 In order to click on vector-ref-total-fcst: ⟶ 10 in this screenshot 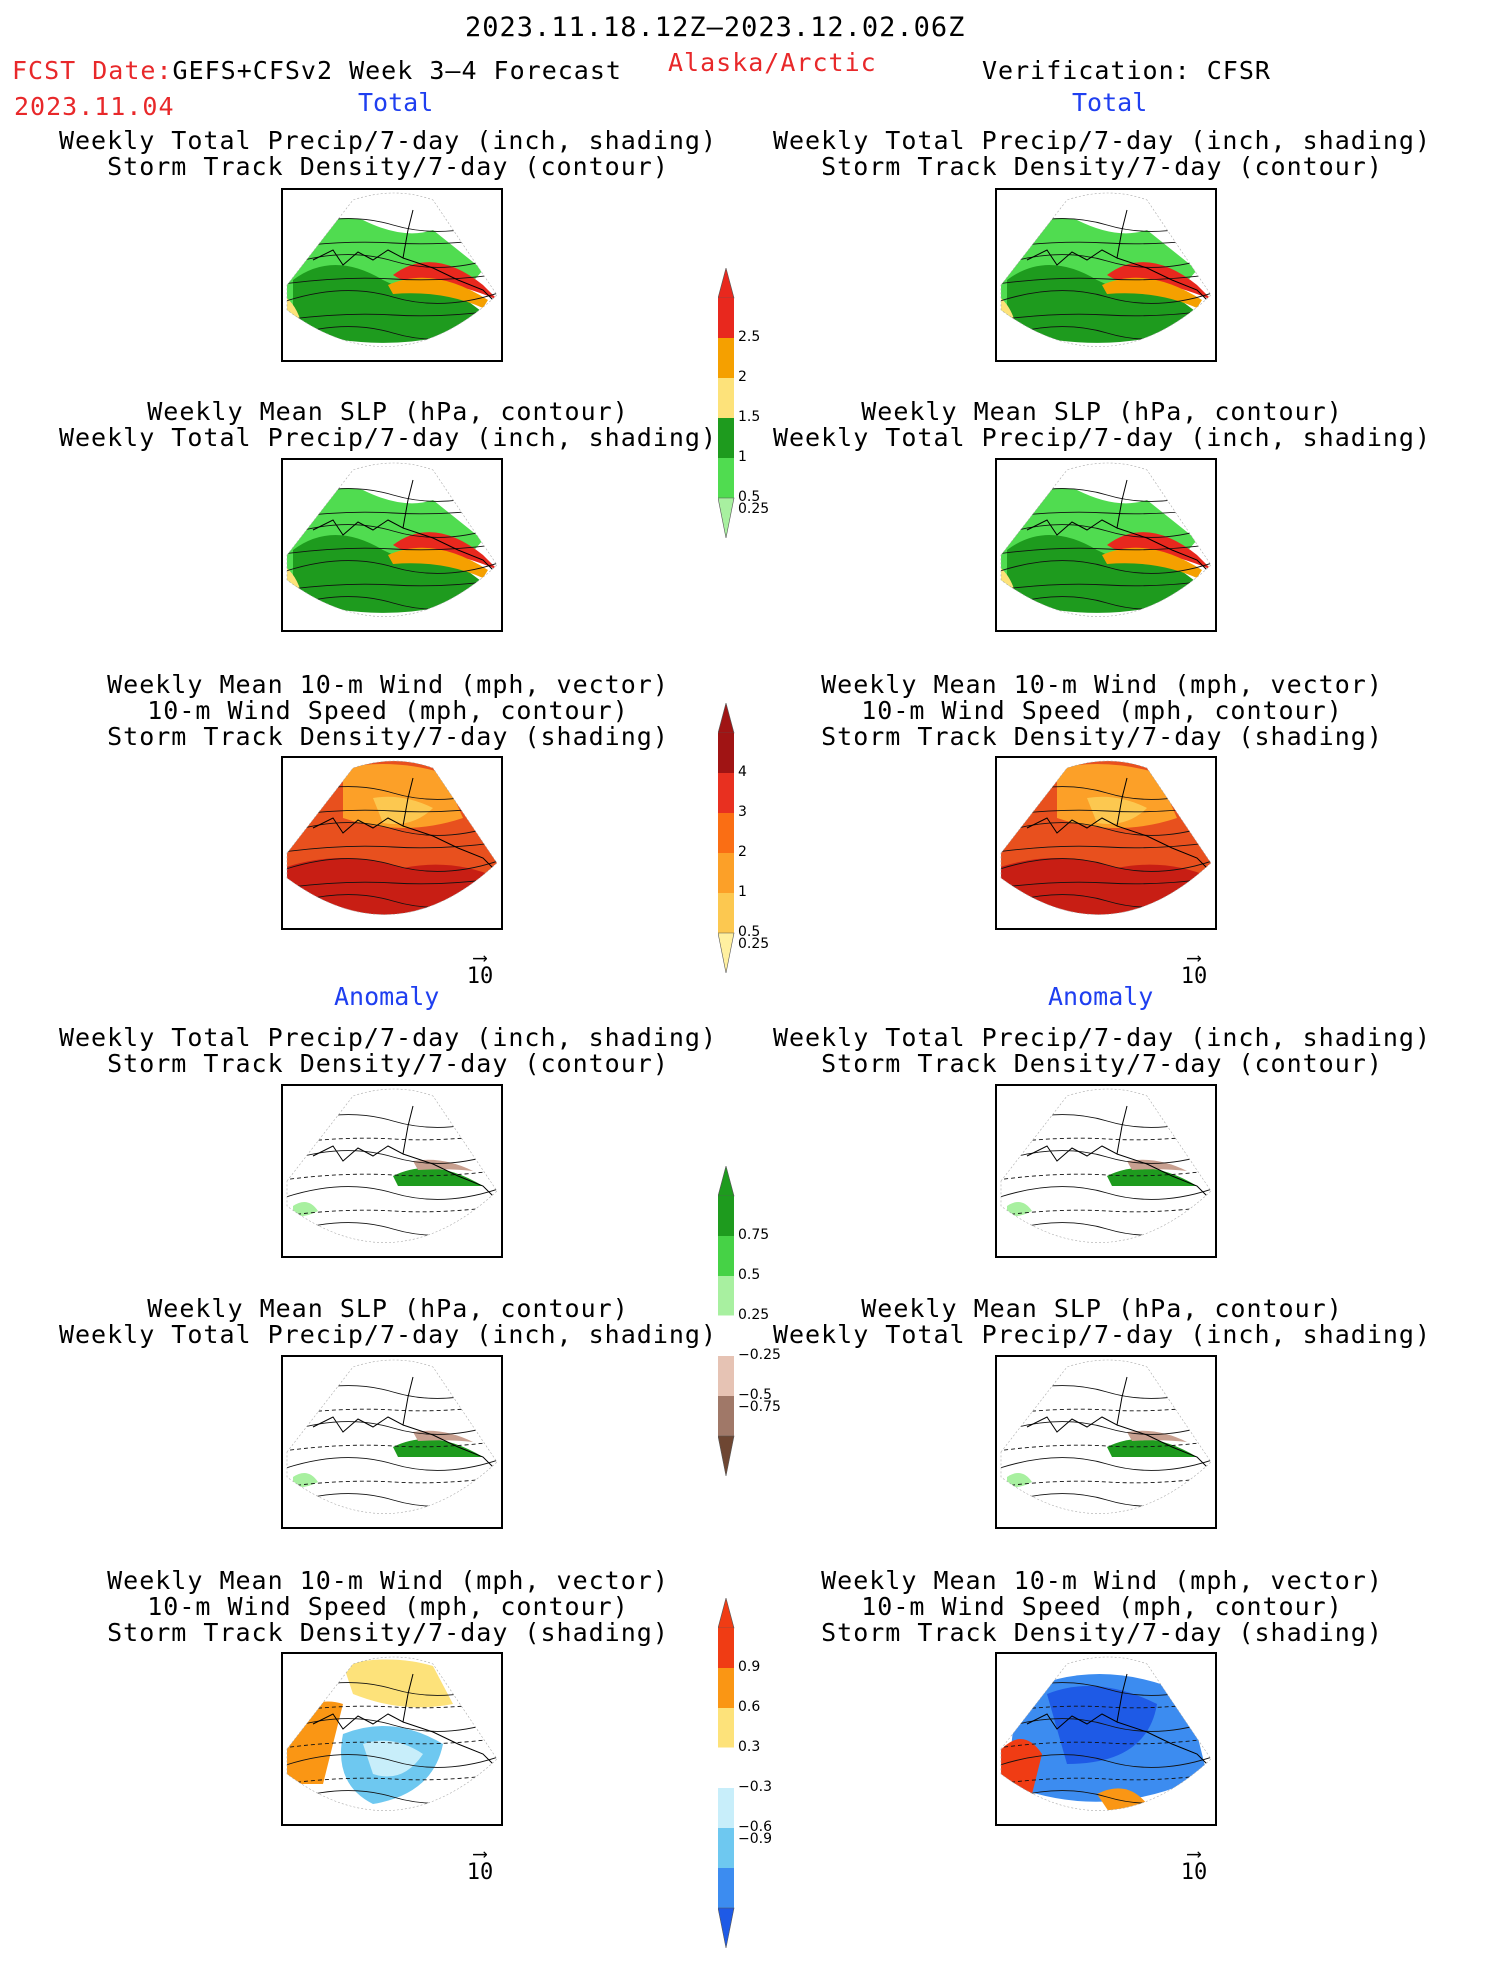, I will do `click(480, 967)`.